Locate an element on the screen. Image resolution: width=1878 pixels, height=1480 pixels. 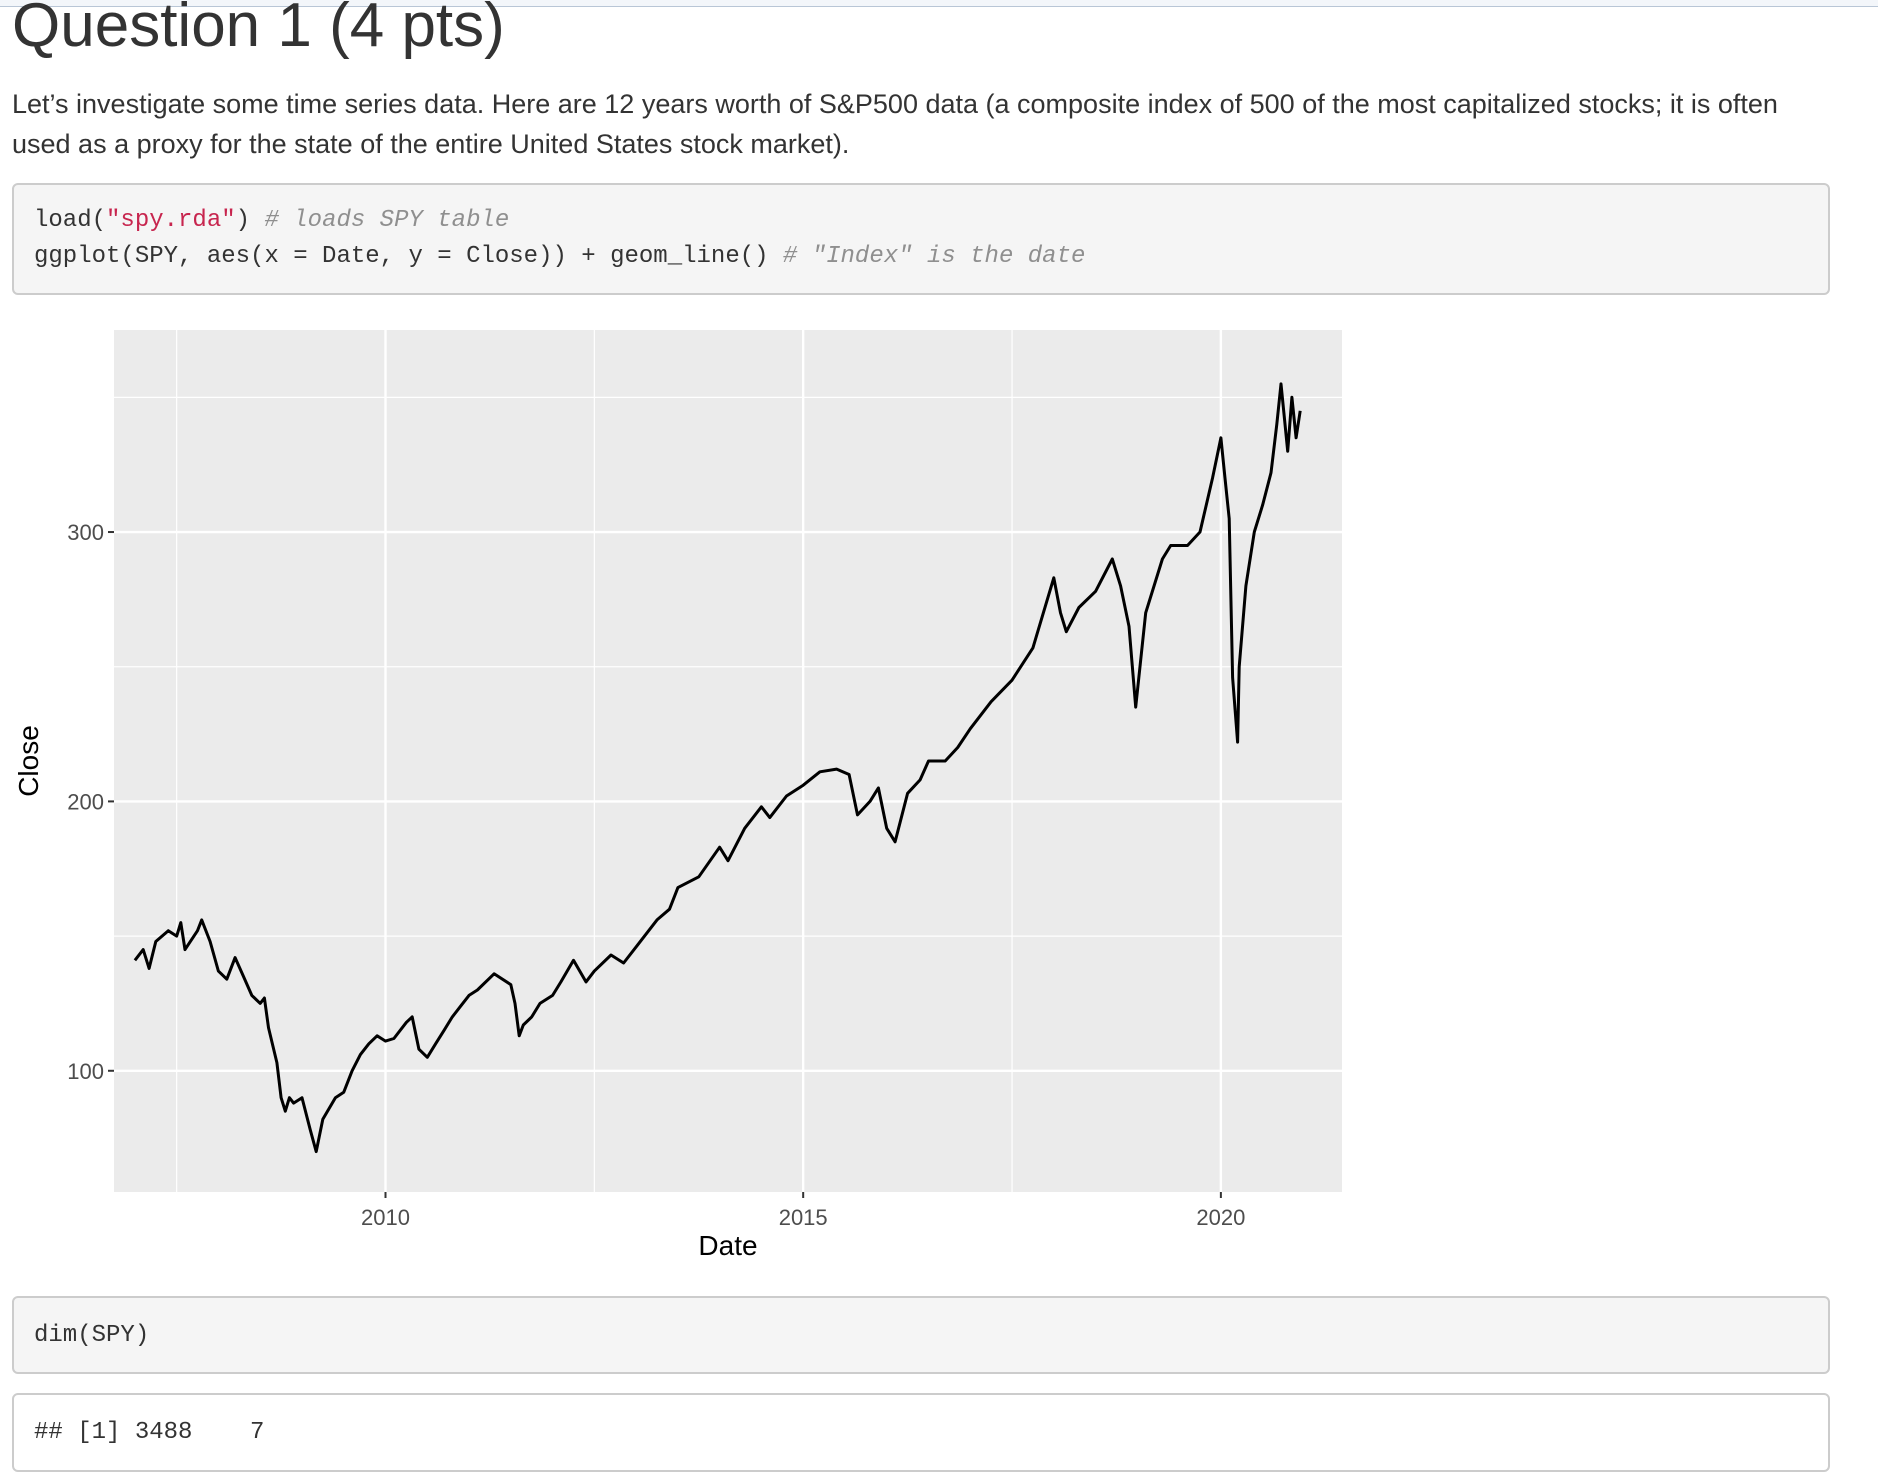
y-axis-title: Close is located at coordinates (28, 761).